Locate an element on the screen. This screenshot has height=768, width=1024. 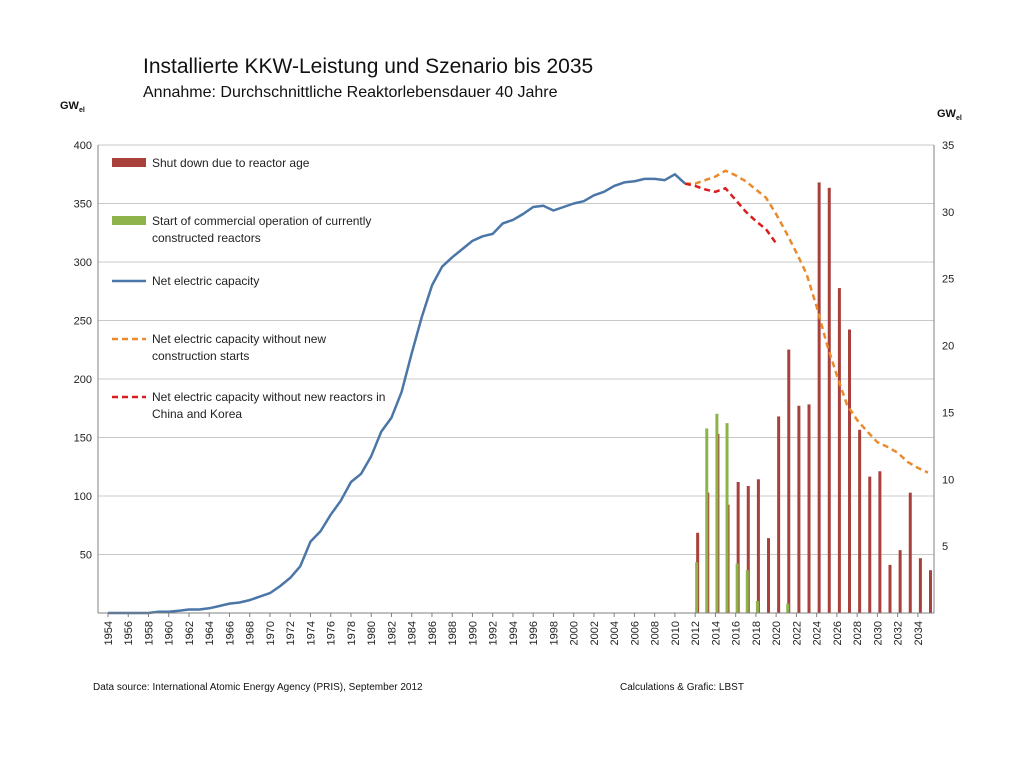
y-right-tick-label: 10 is located at coordinates (948, 480).